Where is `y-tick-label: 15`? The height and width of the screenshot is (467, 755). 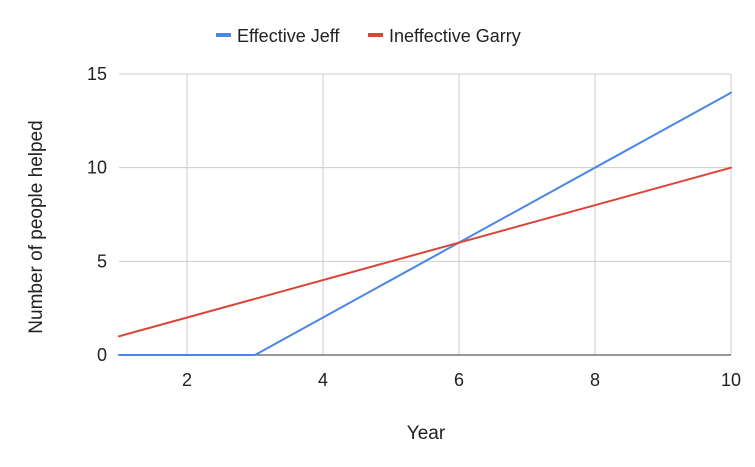 y-tick-label: 15 is located at coordinates (97, 74).